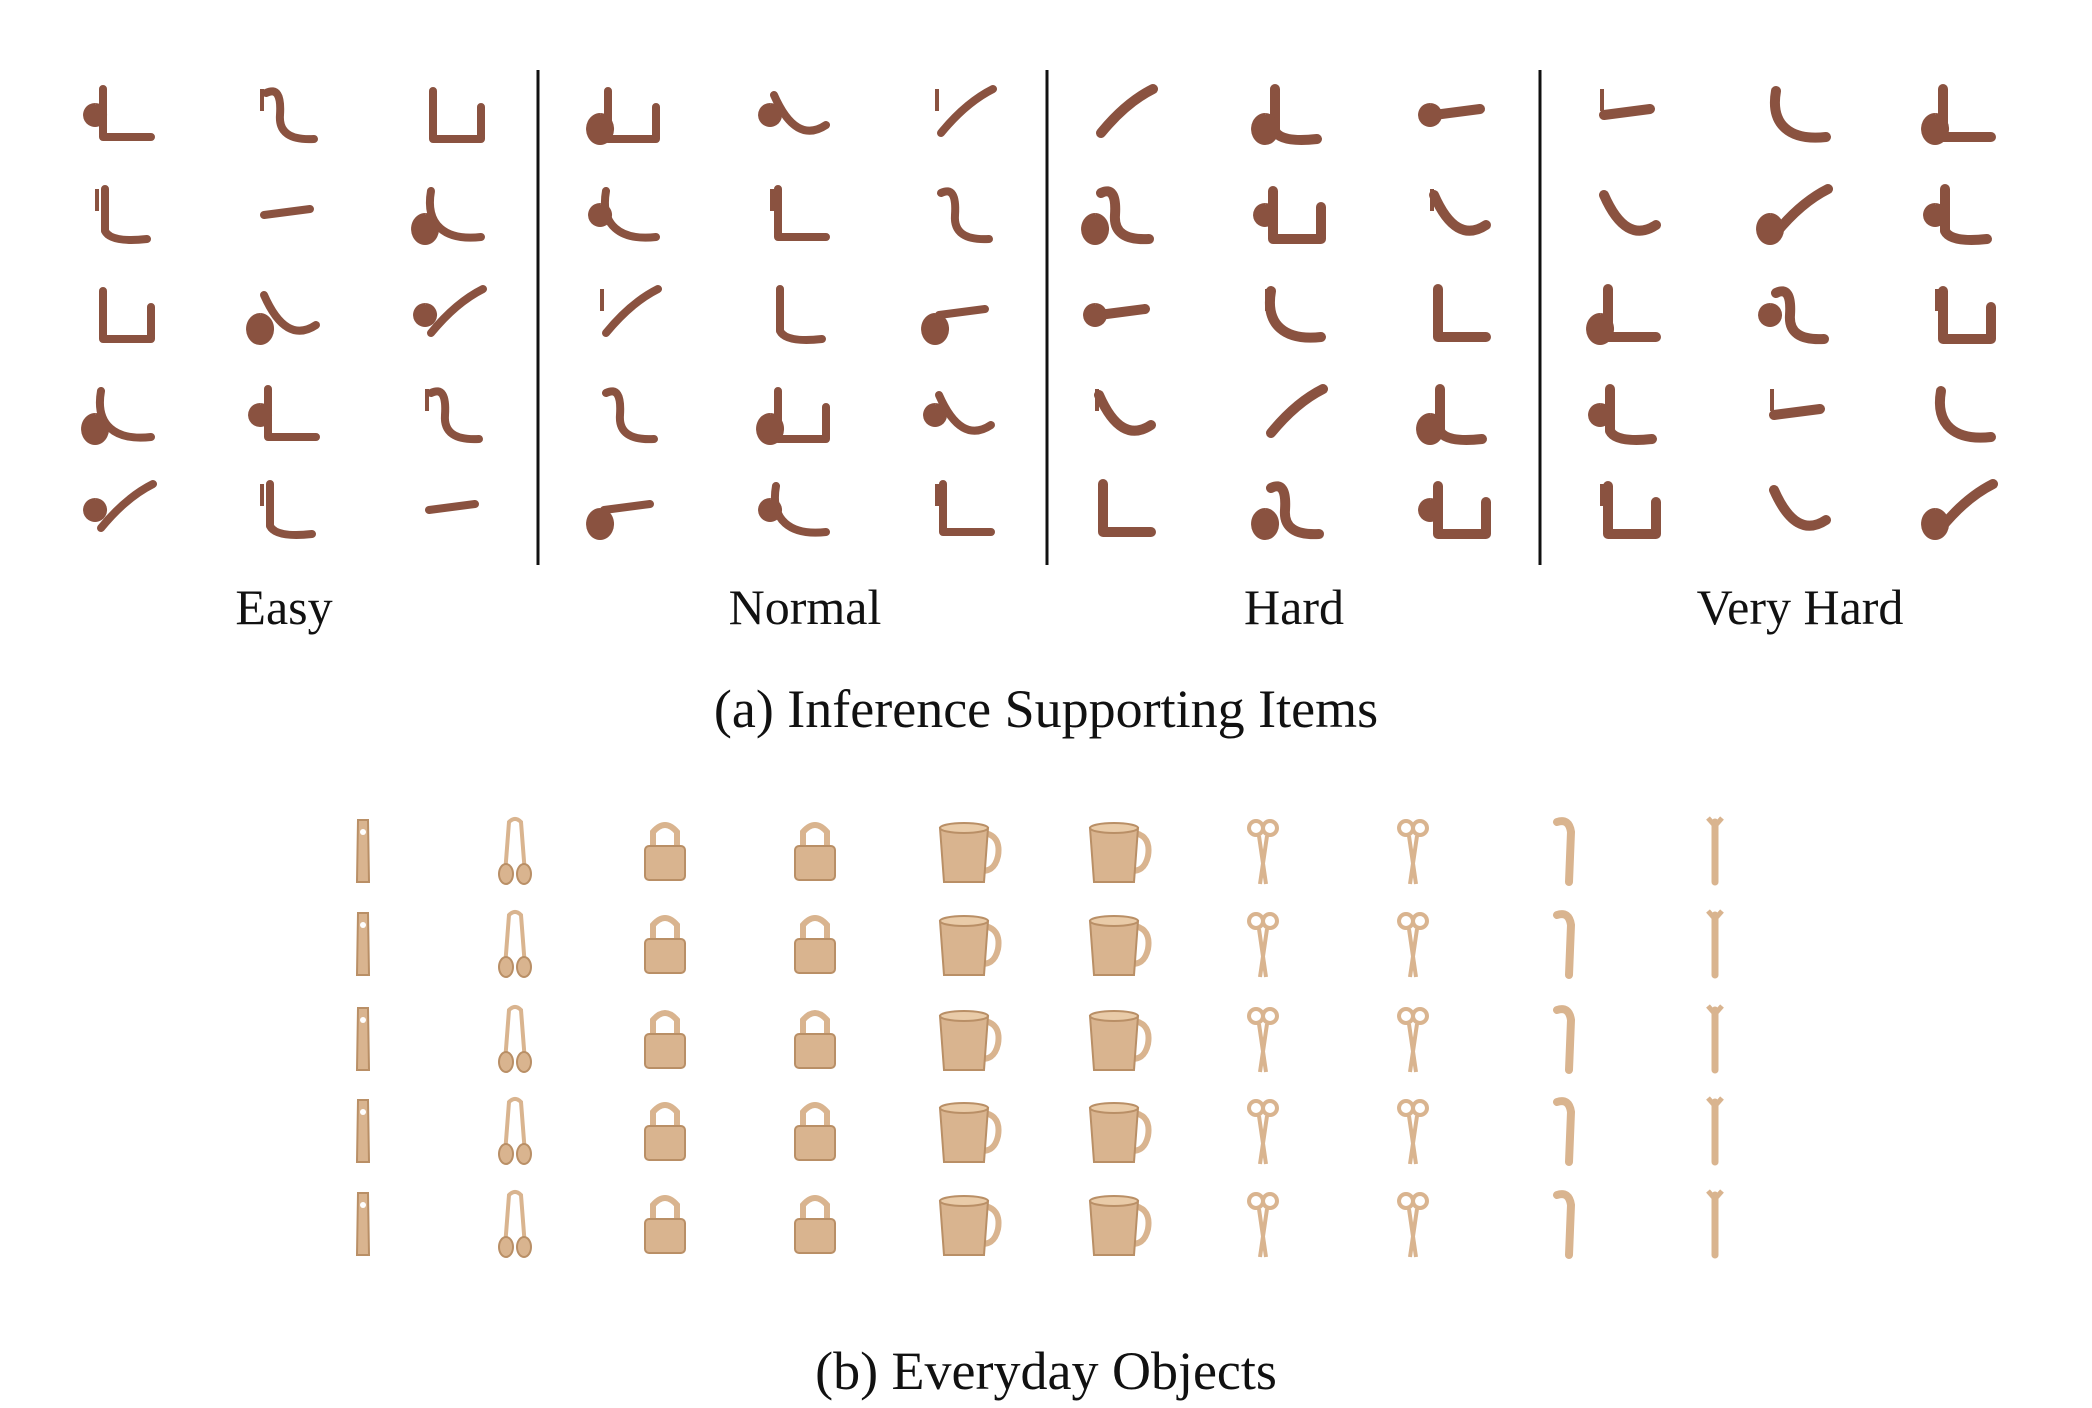 This screenshot has height=1408, width=2092. Describe the element at coordinates (1800, 607) in the screenshot. I see `group-label-very-hard: Very Hard` at that location.